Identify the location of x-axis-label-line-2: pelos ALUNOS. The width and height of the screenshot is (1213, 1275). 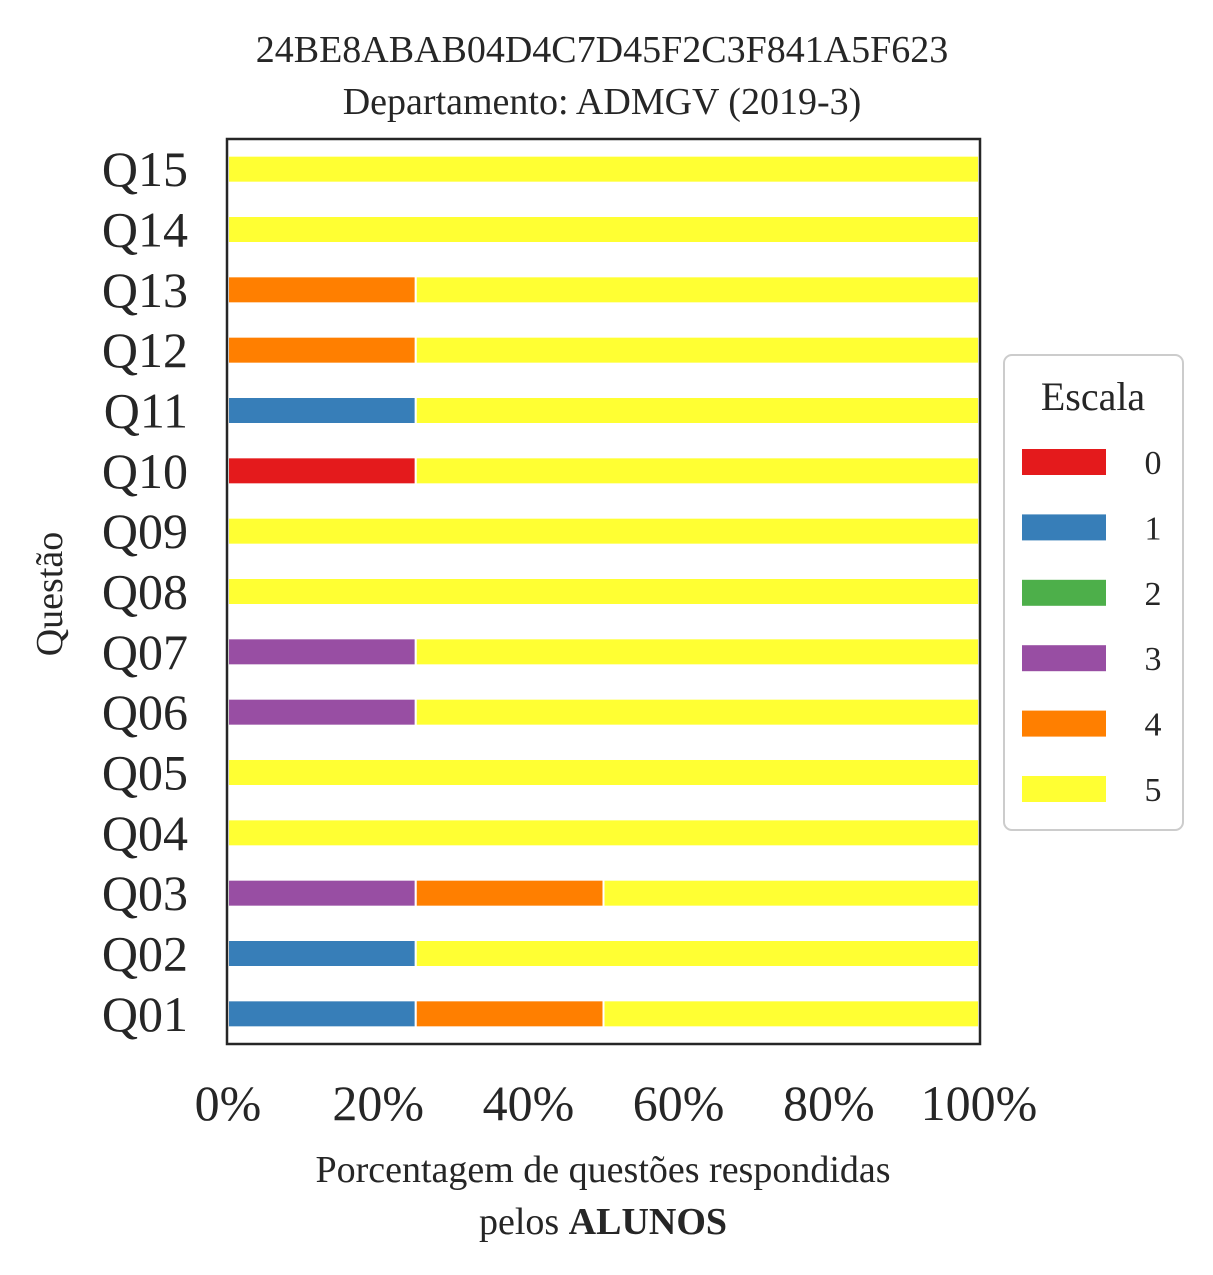
(603, 1222).